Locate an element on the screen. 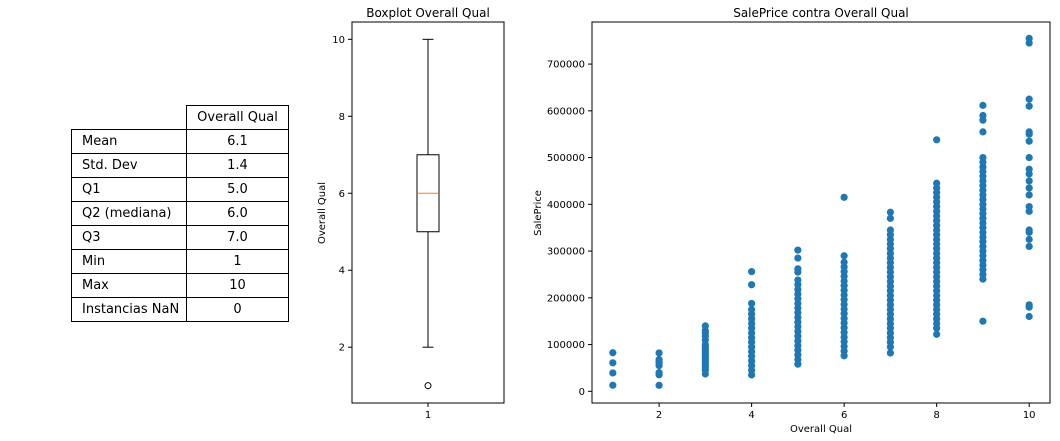 This screenshot has height=441, width=1060. stats-row-min: Min 1 is located at coordinates (180, 261).